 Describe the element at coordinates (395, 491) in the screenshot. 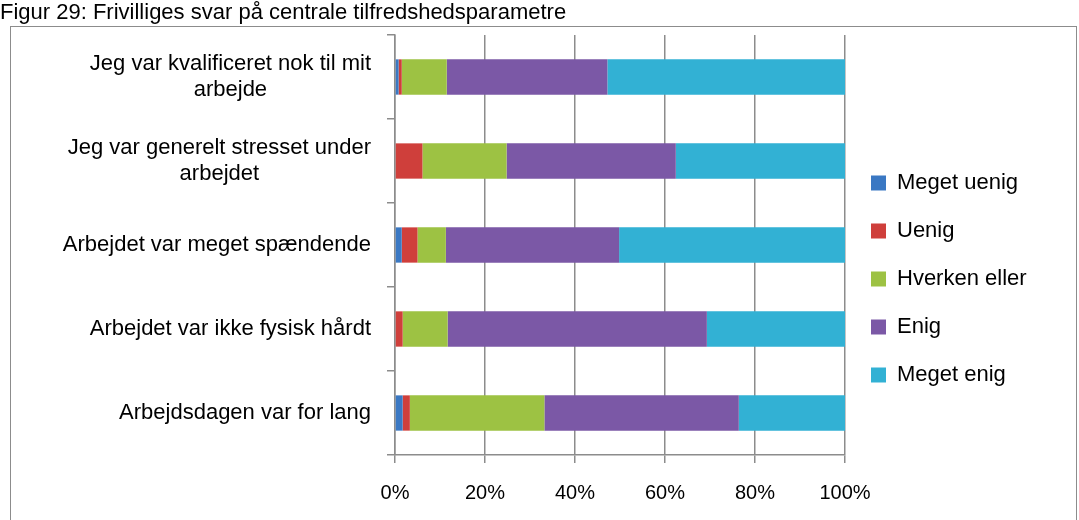

I see `x-tick-label: 0%` at that location.